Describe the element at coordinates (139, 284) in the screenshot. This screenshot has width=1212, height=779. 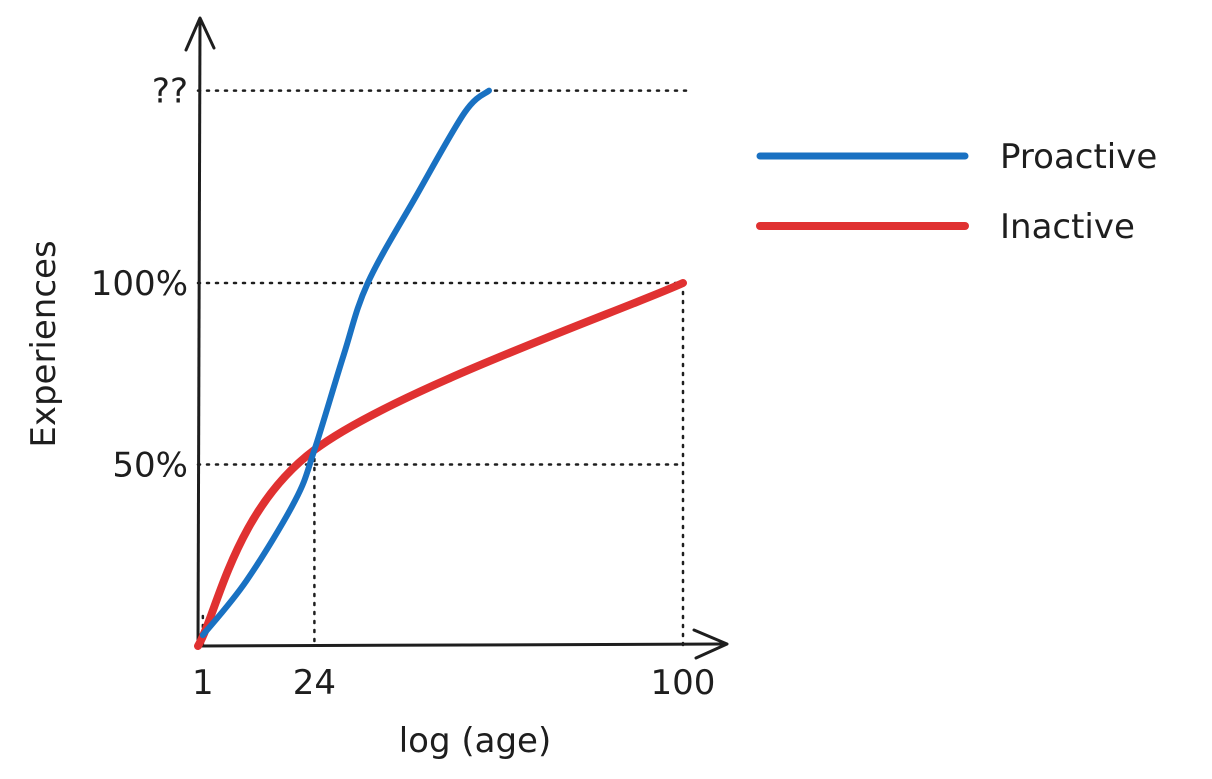
I see `y-tick-label-100: 100%` at that location.